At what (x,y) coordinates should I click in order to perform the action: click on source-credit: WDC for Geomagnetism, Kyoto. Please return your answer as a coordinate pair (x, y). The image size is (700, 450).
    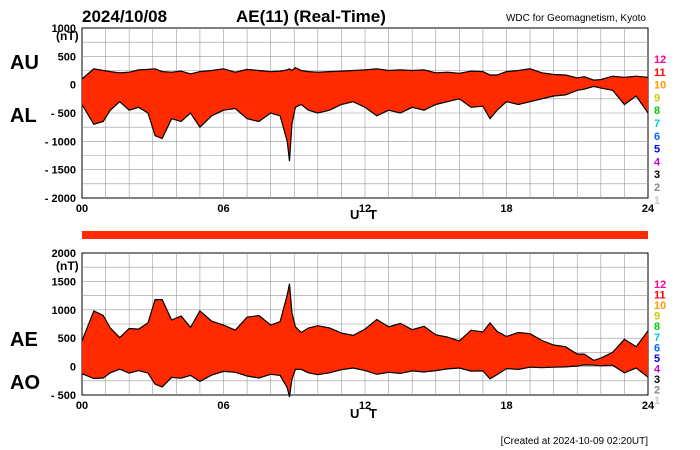
    Looking at the image, I should click on (576, 18).